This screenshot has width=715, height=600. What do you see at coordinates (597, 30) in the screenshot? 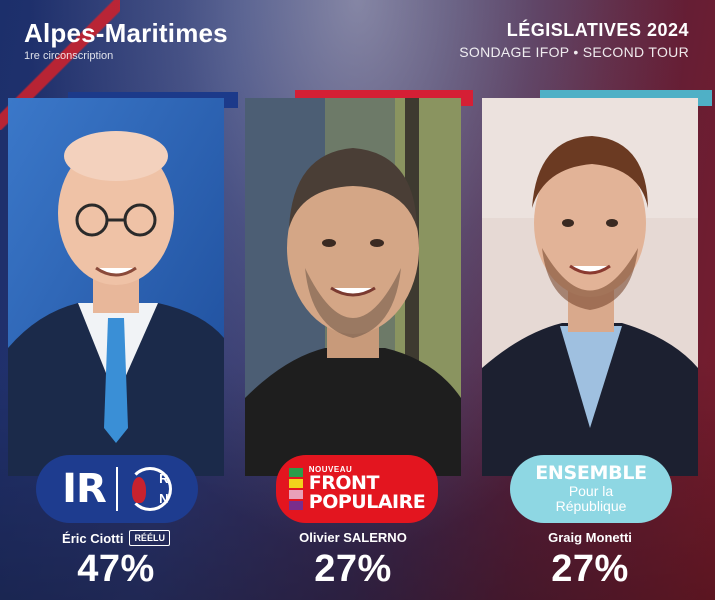
I see `election-title: LÉGISLATIVES 2024` at bounding box center [597, 30].